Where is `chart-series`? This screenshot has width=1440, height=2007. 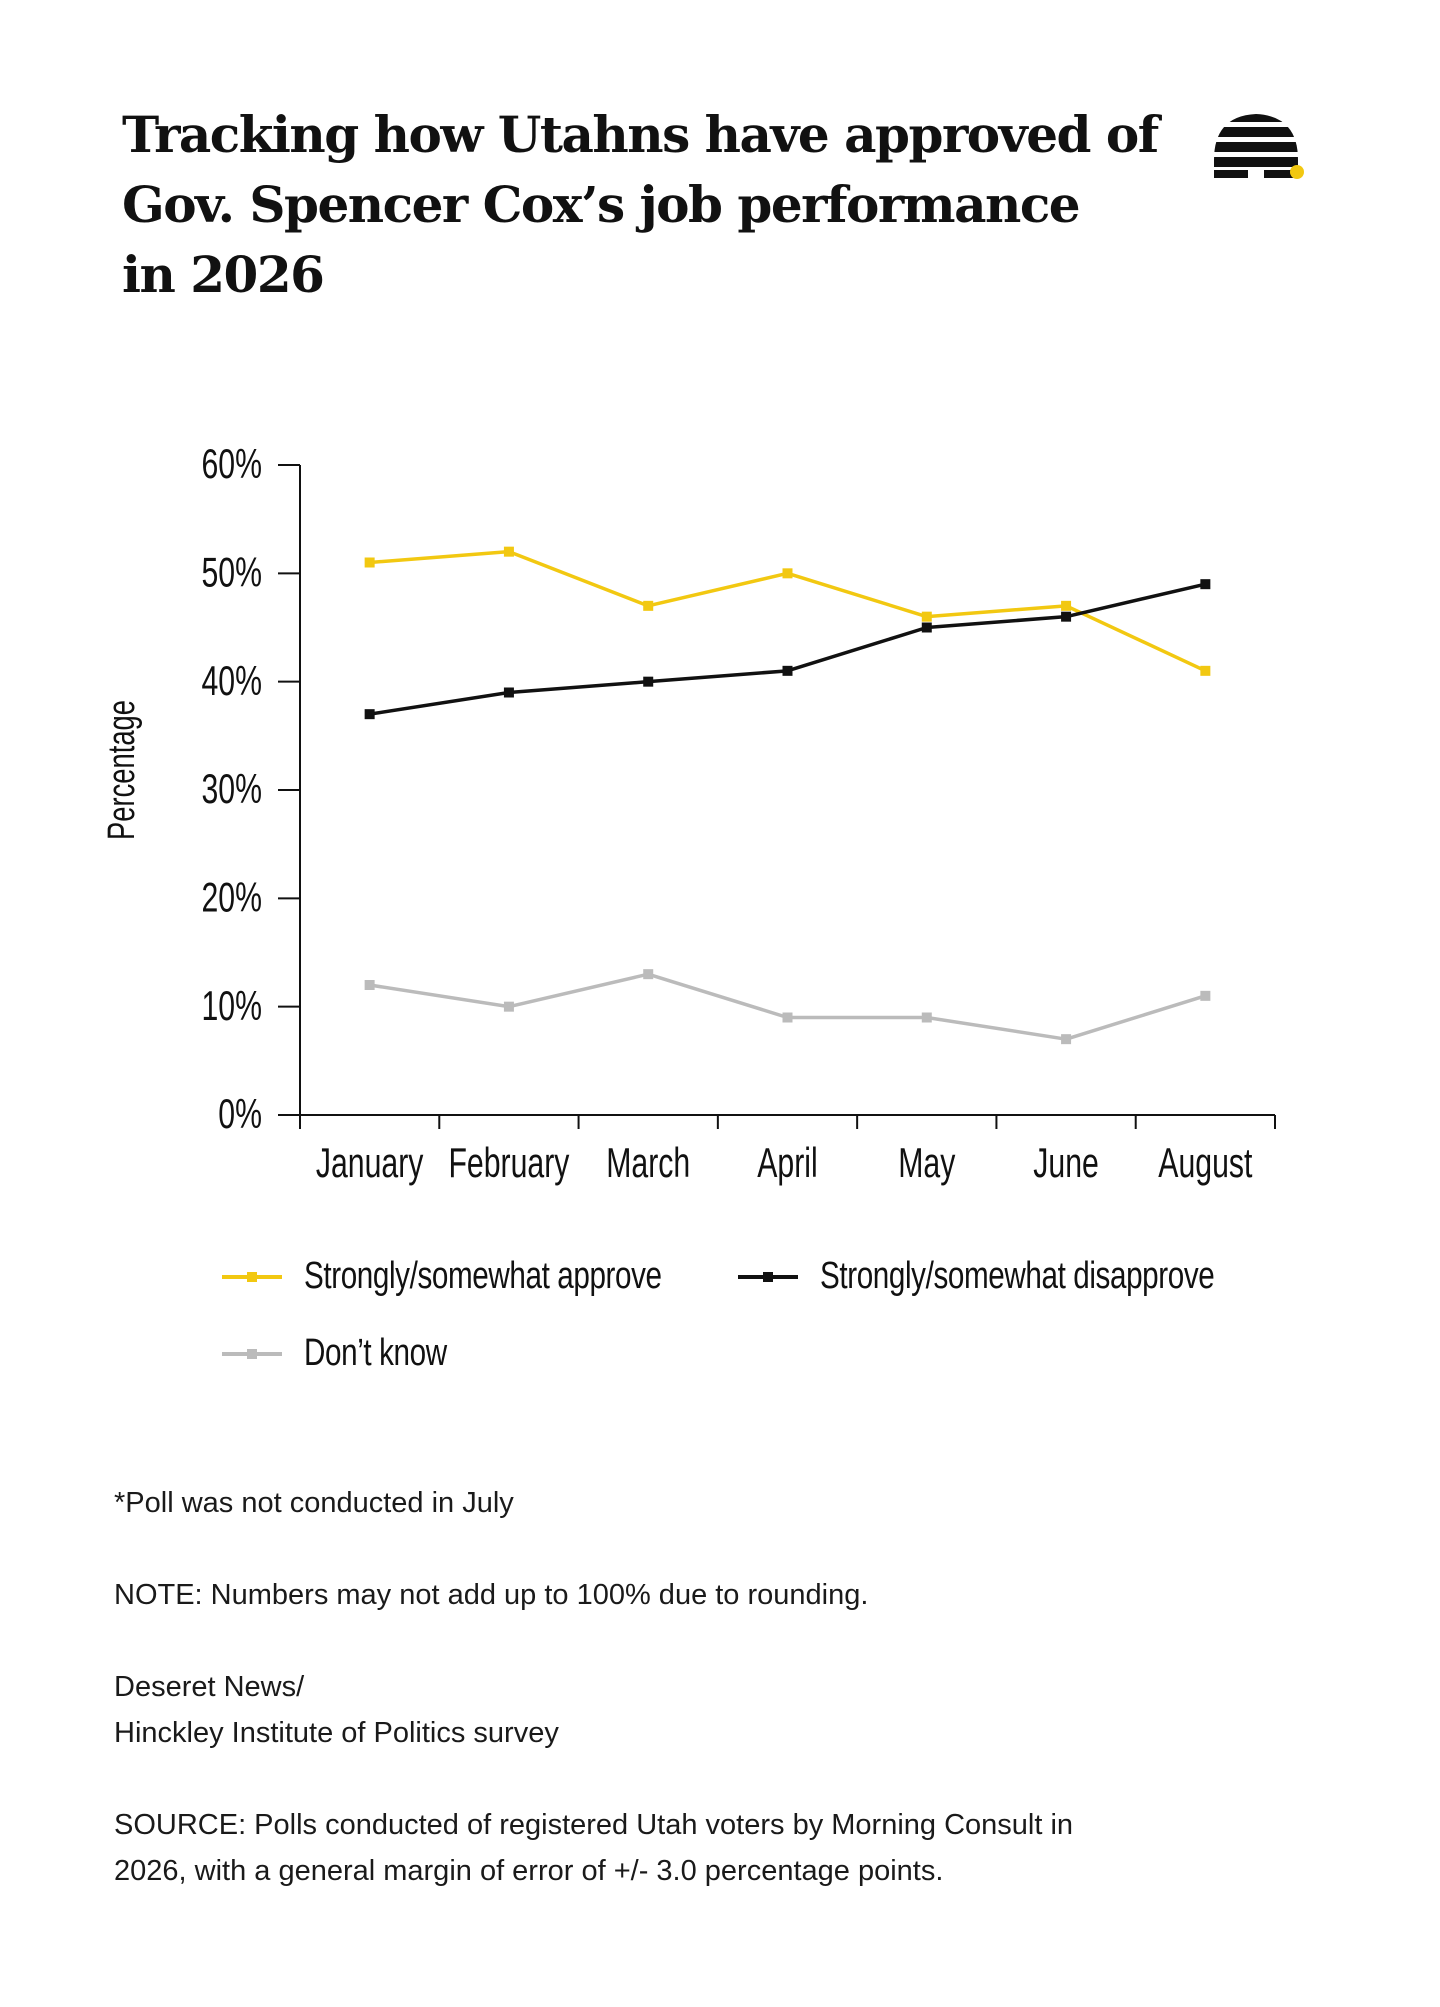 chart-series is located at coordinates (787, 795).